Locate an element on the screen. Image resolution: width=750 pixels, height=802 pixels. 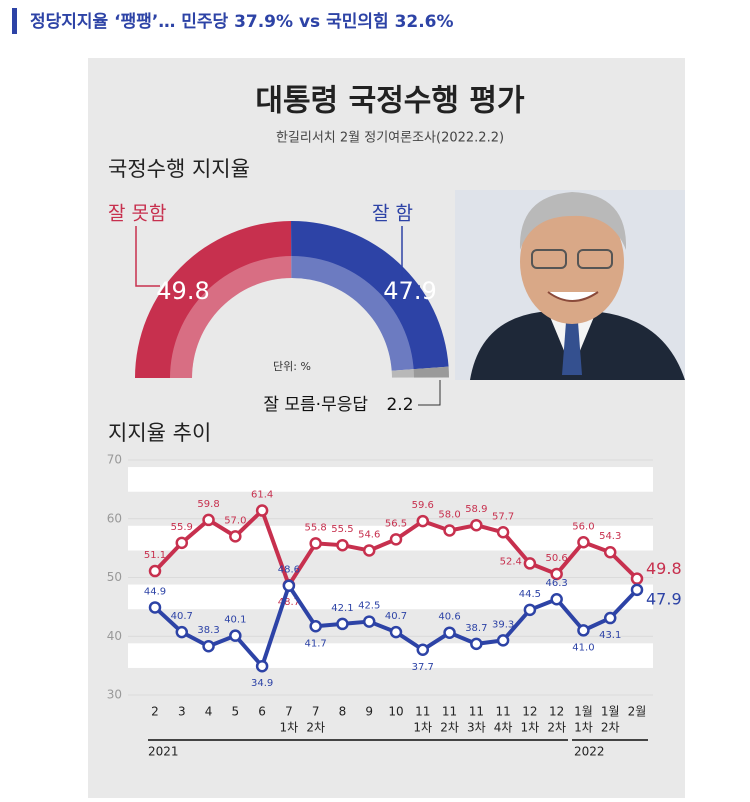
portrait-tie is located at coordinates (572, 348).